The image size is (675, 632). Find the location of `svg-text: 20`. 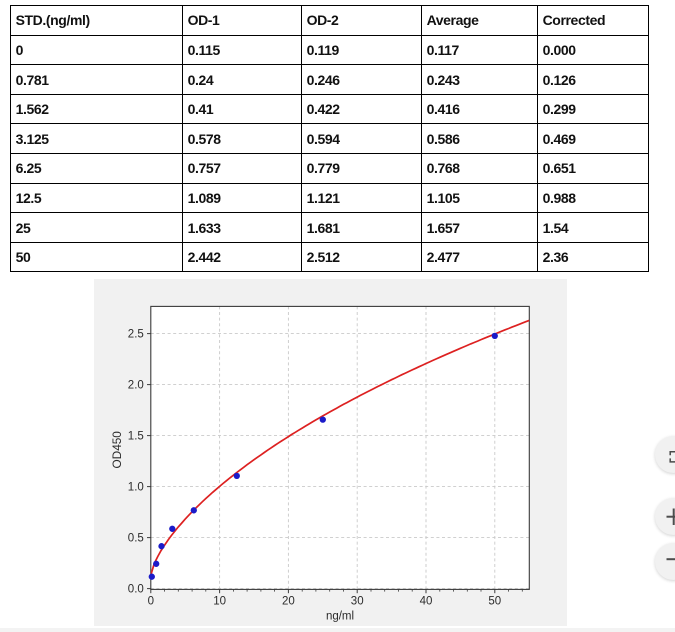

svg-text: 20 is located at coordinates (288, 602).